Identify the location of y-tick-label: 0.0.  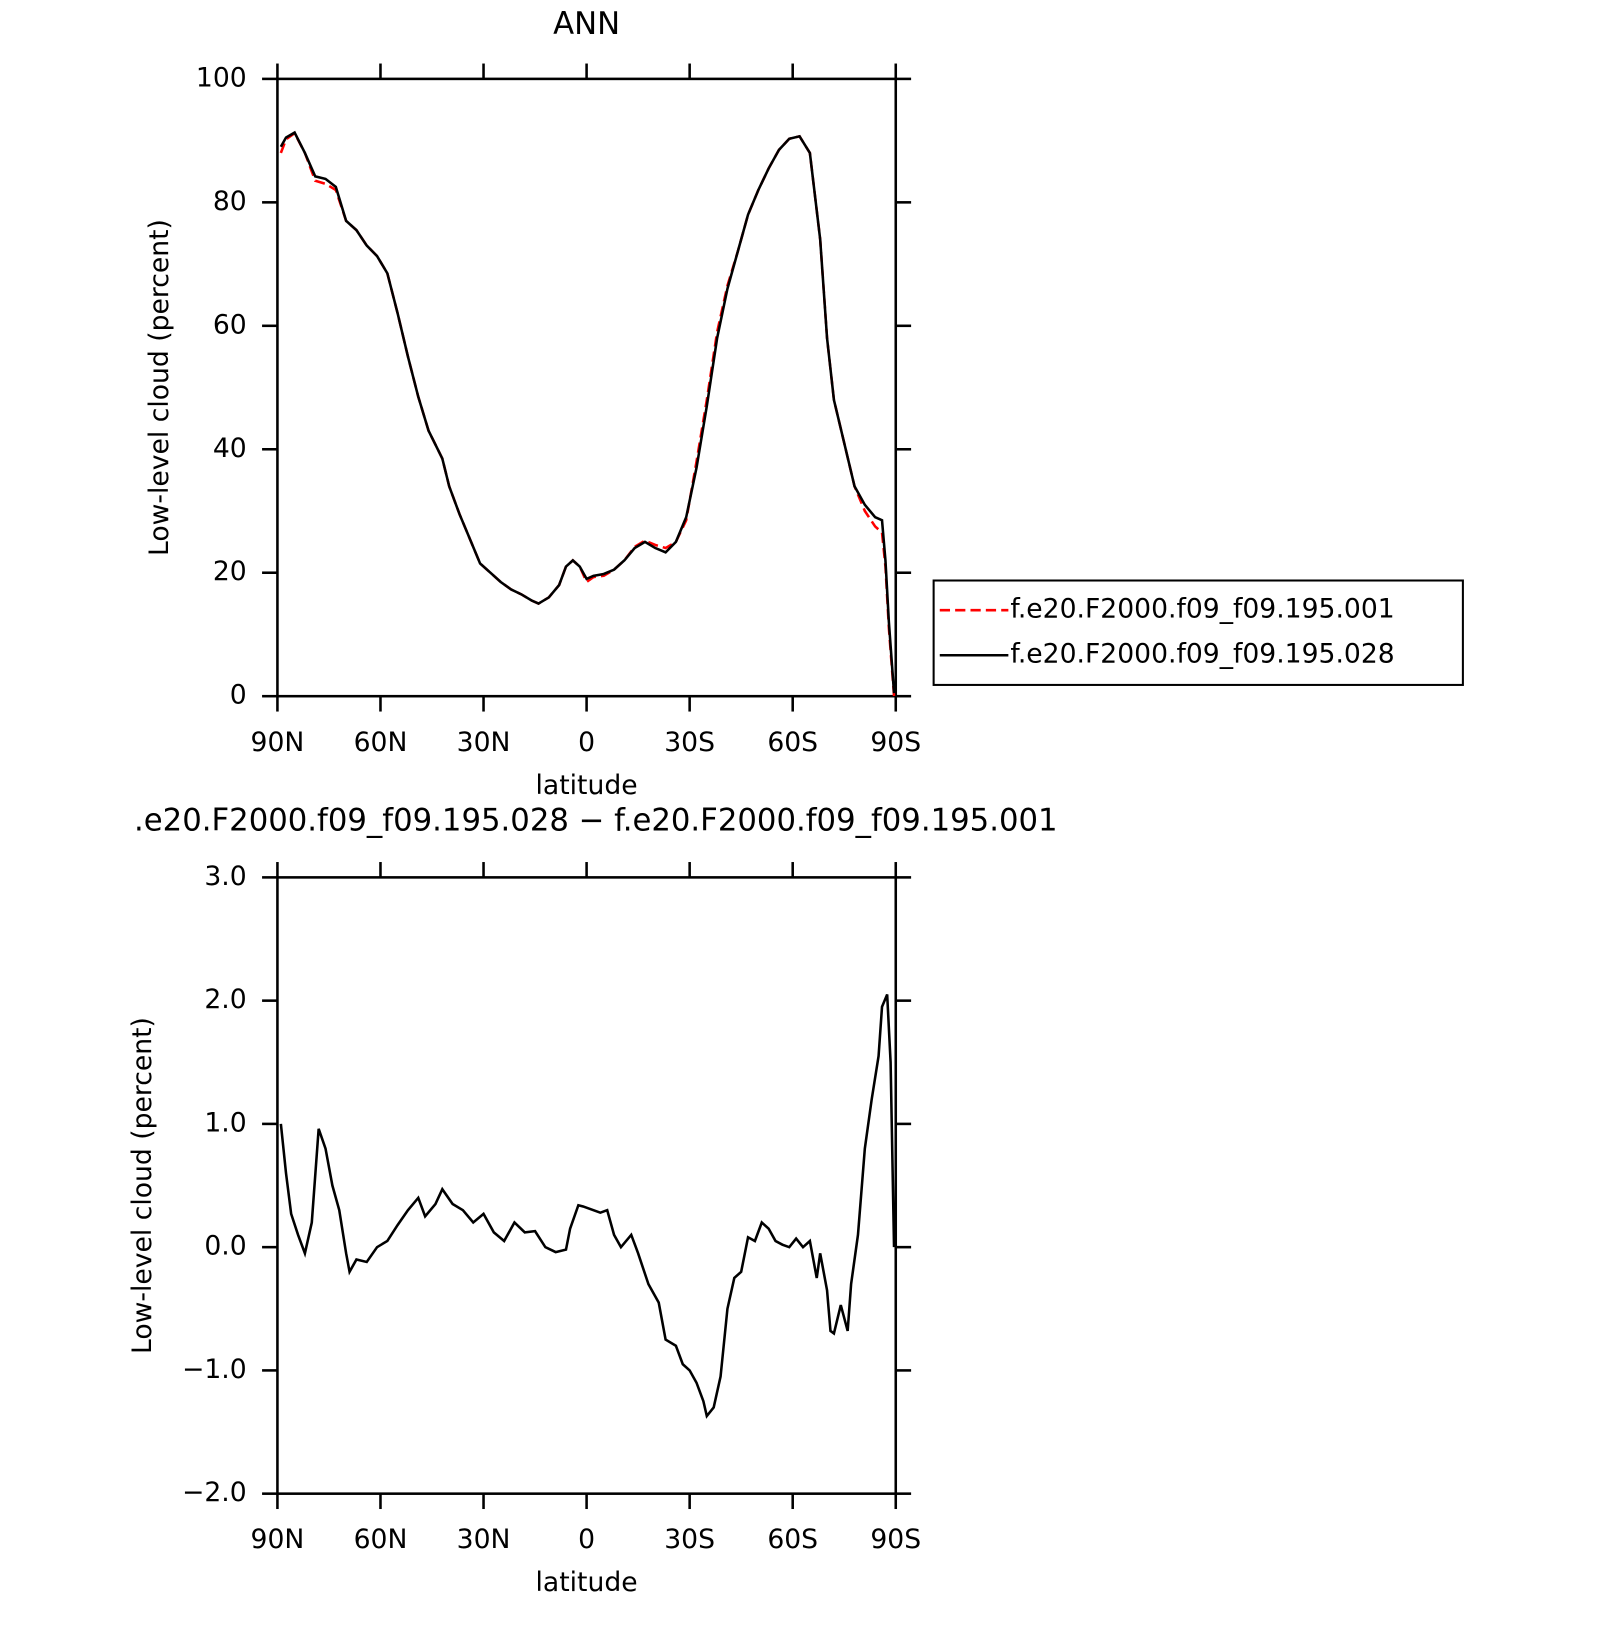
(225, 1246).